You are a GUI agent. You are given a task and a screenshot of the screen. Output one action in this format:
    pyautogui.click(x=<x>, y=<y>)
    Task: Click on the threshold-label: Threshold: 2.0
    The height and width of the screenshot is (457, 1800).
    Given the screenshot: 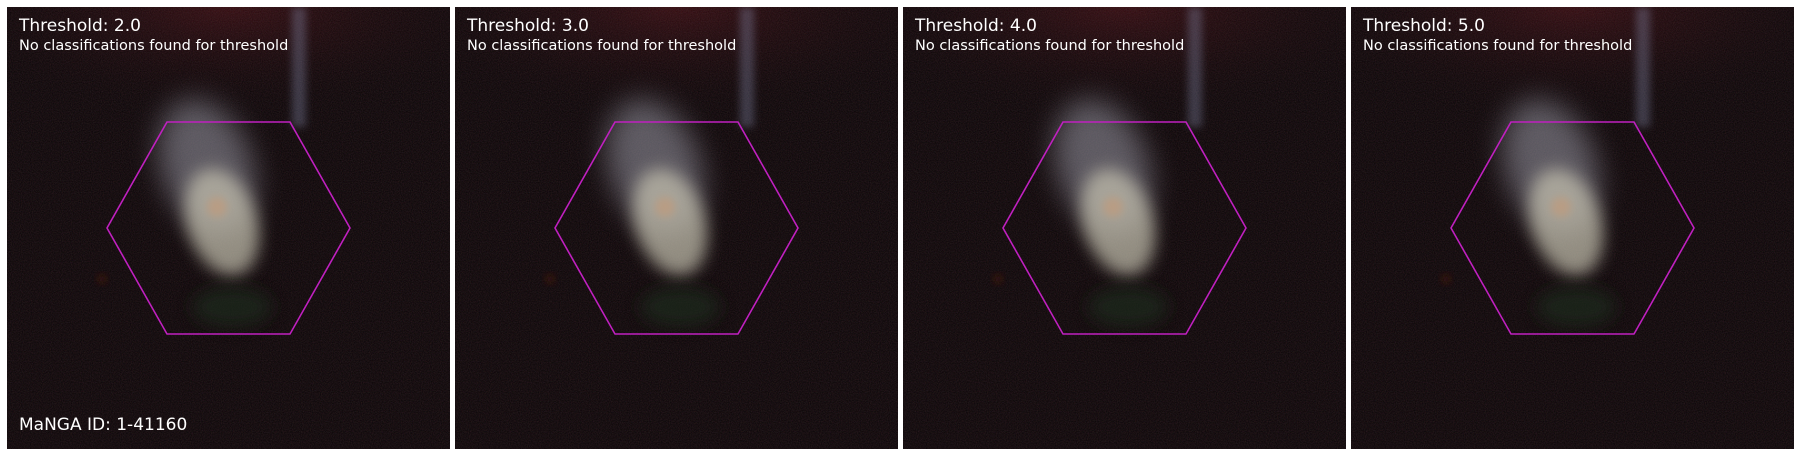 What is the action you would take?
    pyautogui.click(x=80, y=26)
    